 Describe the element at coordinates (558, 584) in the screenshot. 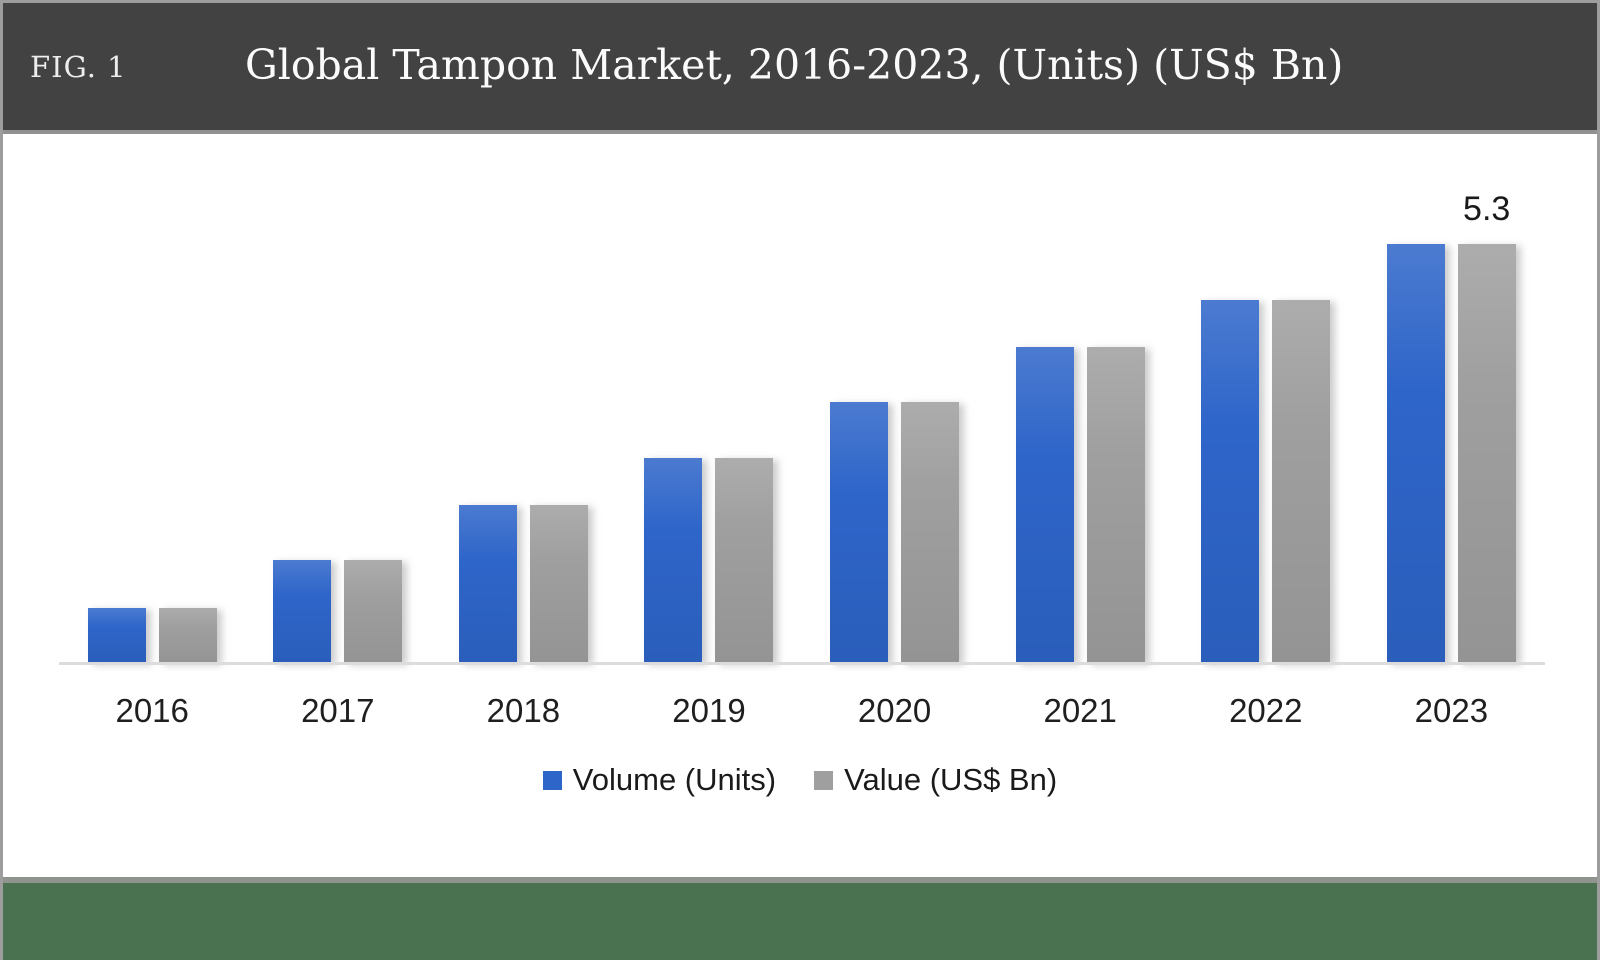

I see `bar-value-2018` at that location.